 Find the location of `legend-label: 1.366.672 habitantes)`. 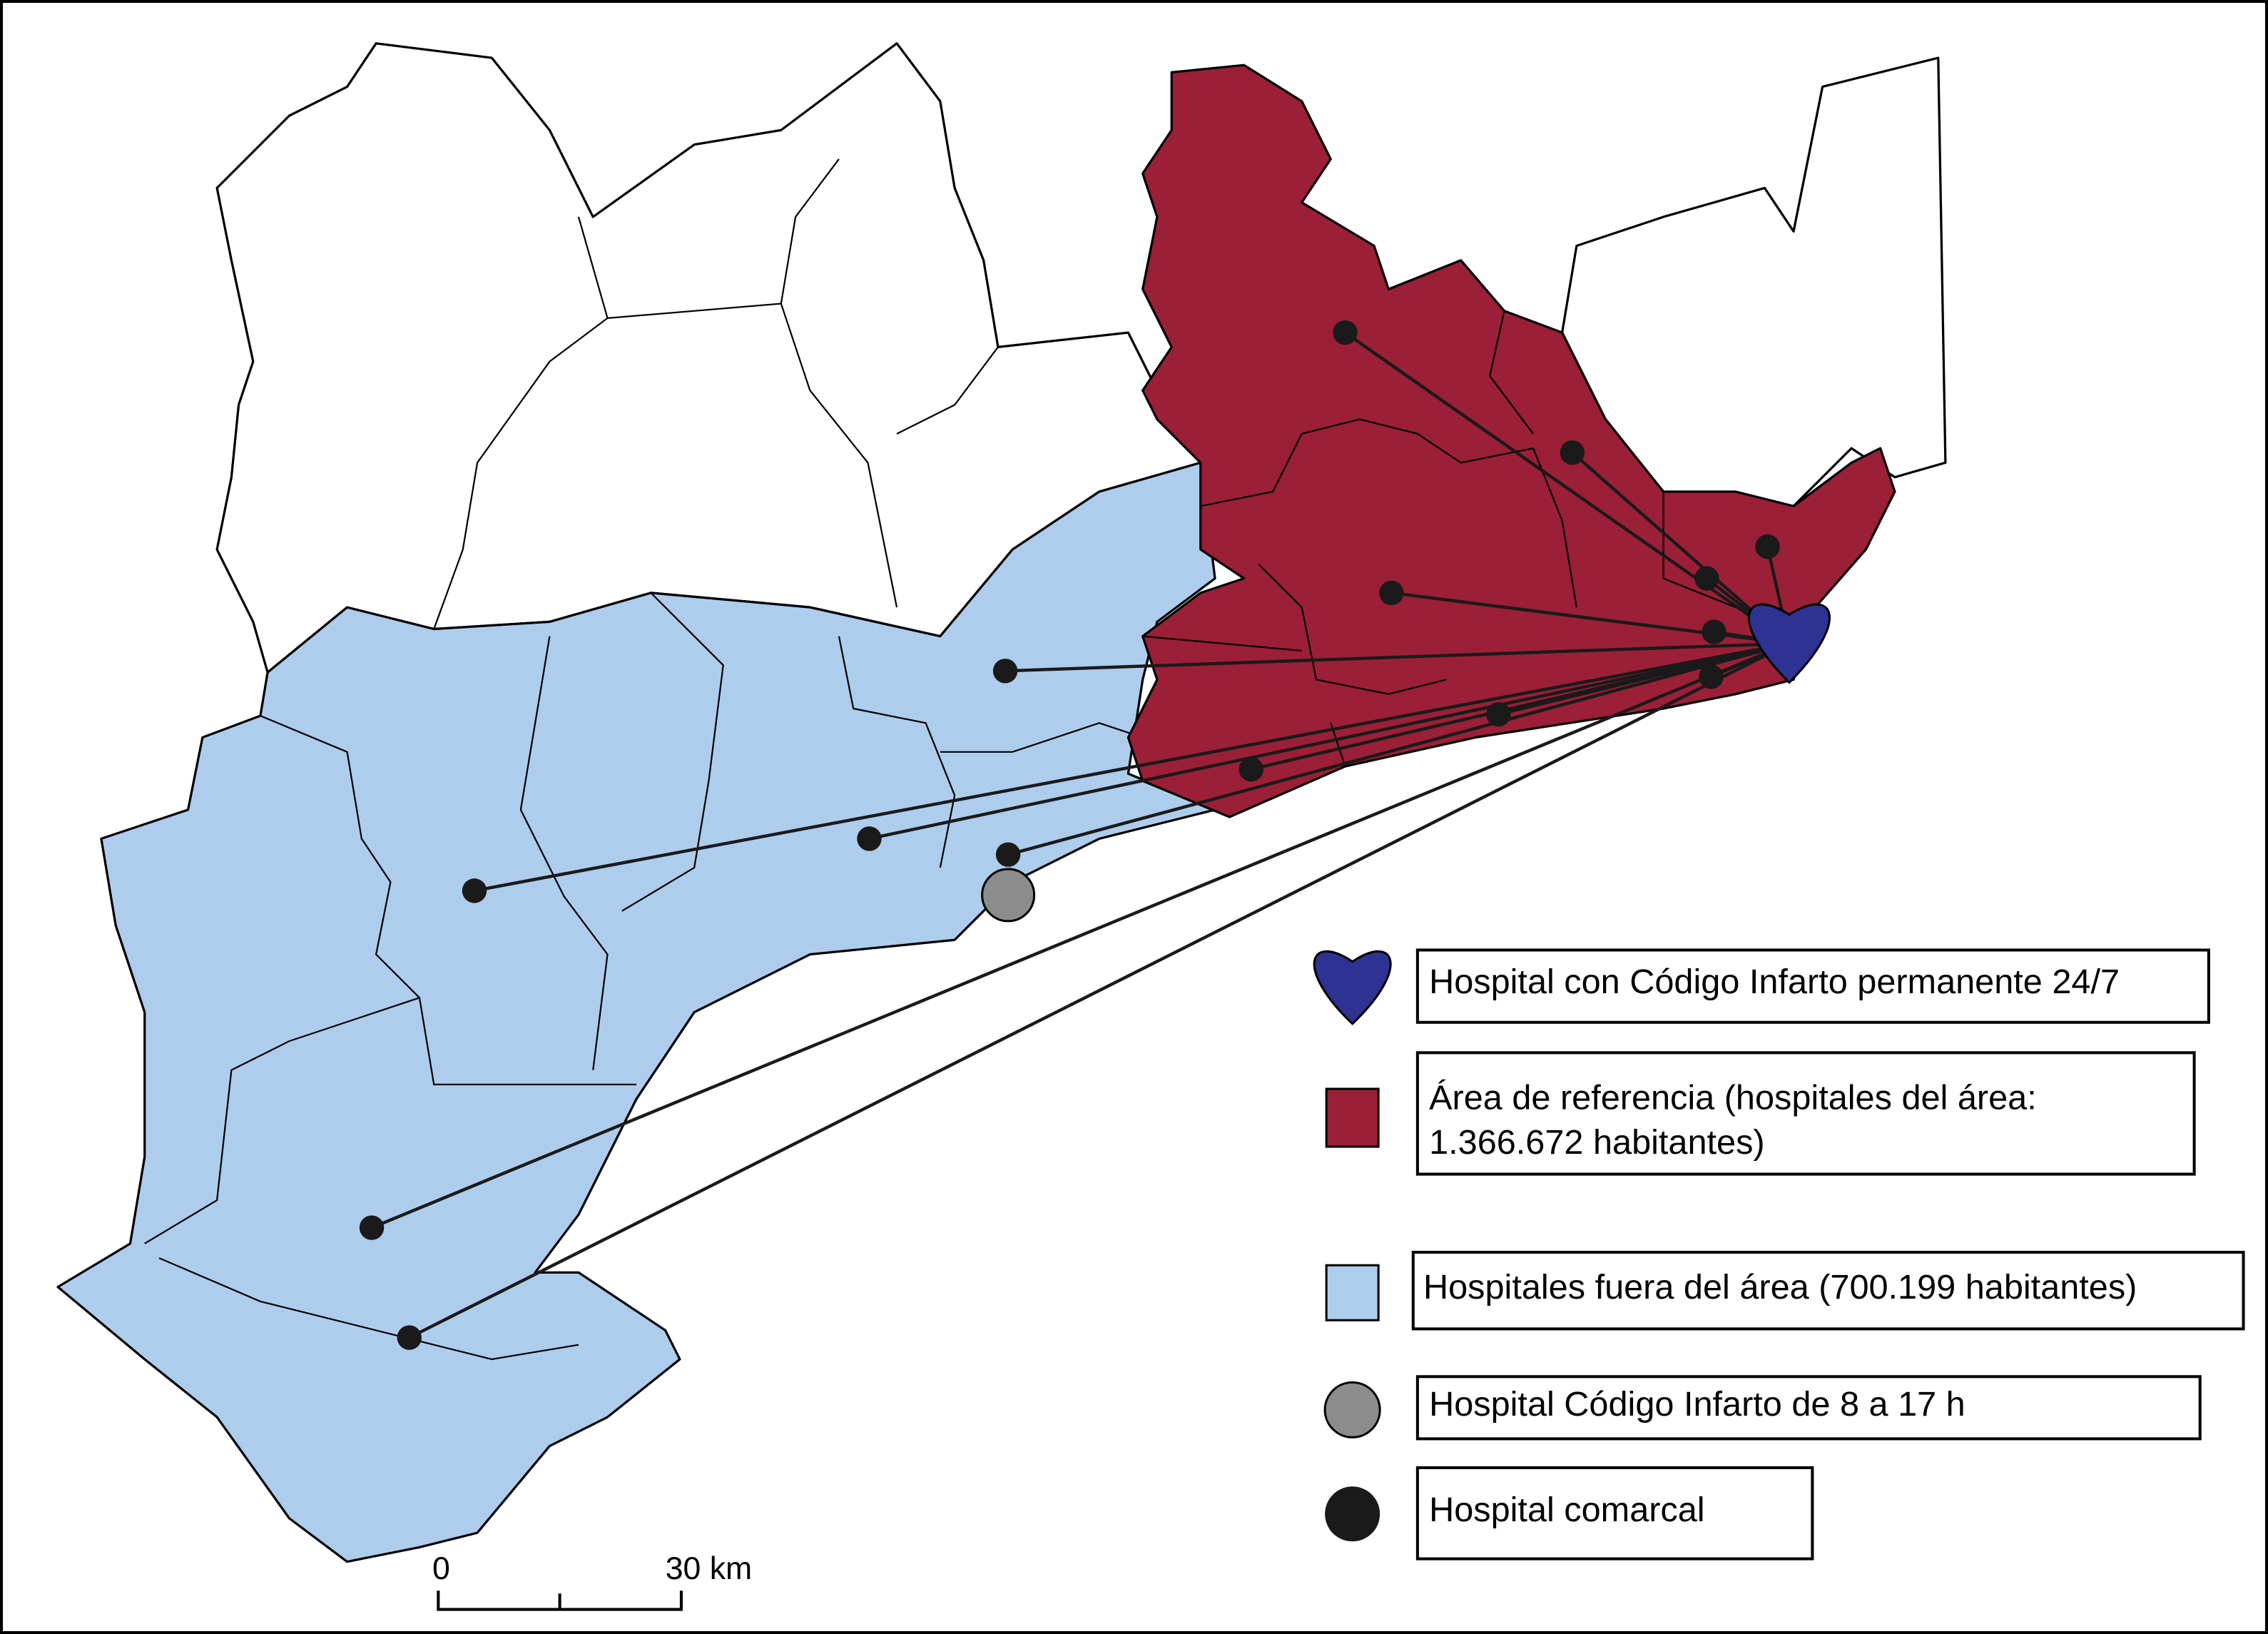

legend-label: 1.366.672 habitantes) is located at coordinates (1597, 1142).